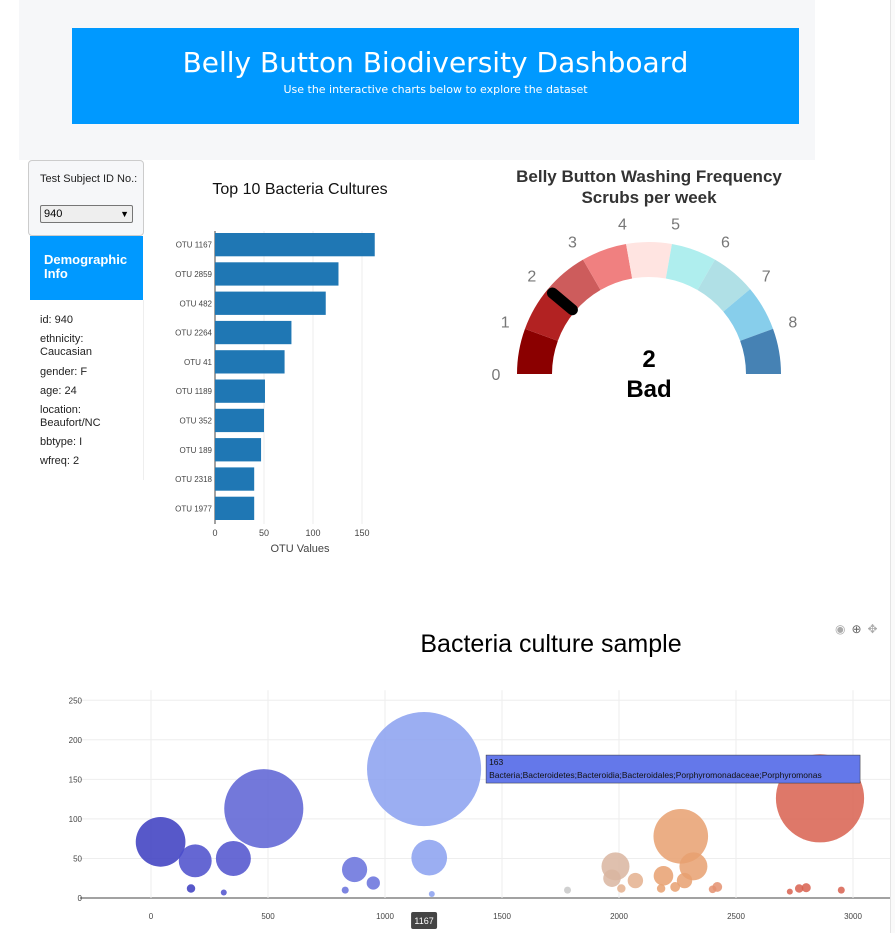 The height and width of the screenshot is (933, 895). I want to click on gauge-tick-label: 4, so click(622, 224).